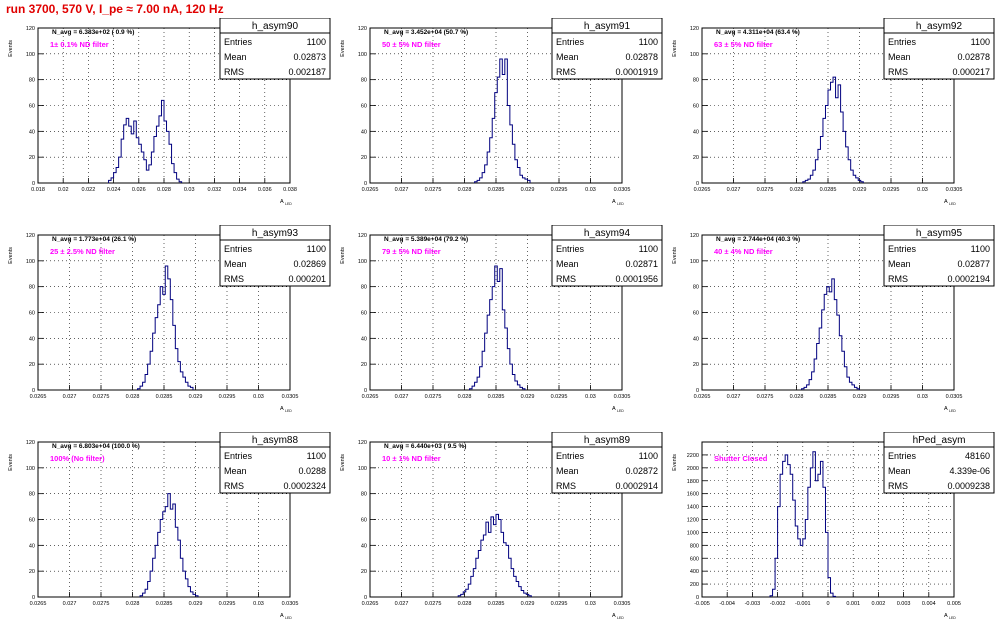  What do you see at coordinates (240, 190) in the screenshot?
I see `x-tick-label: 0.034` at bounding box center [240, 190].